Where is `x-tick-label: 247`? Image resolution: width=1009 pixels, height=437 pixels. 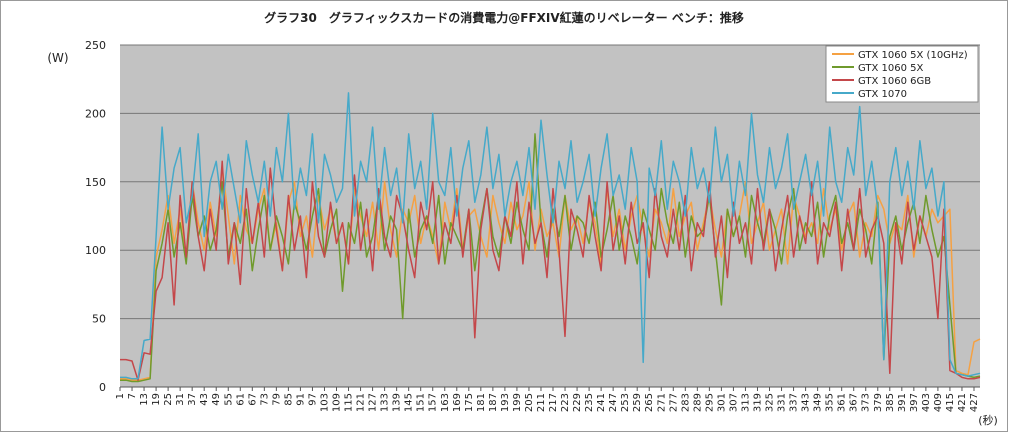
x-tick-label: 247 is located at coordinates (613, 402).